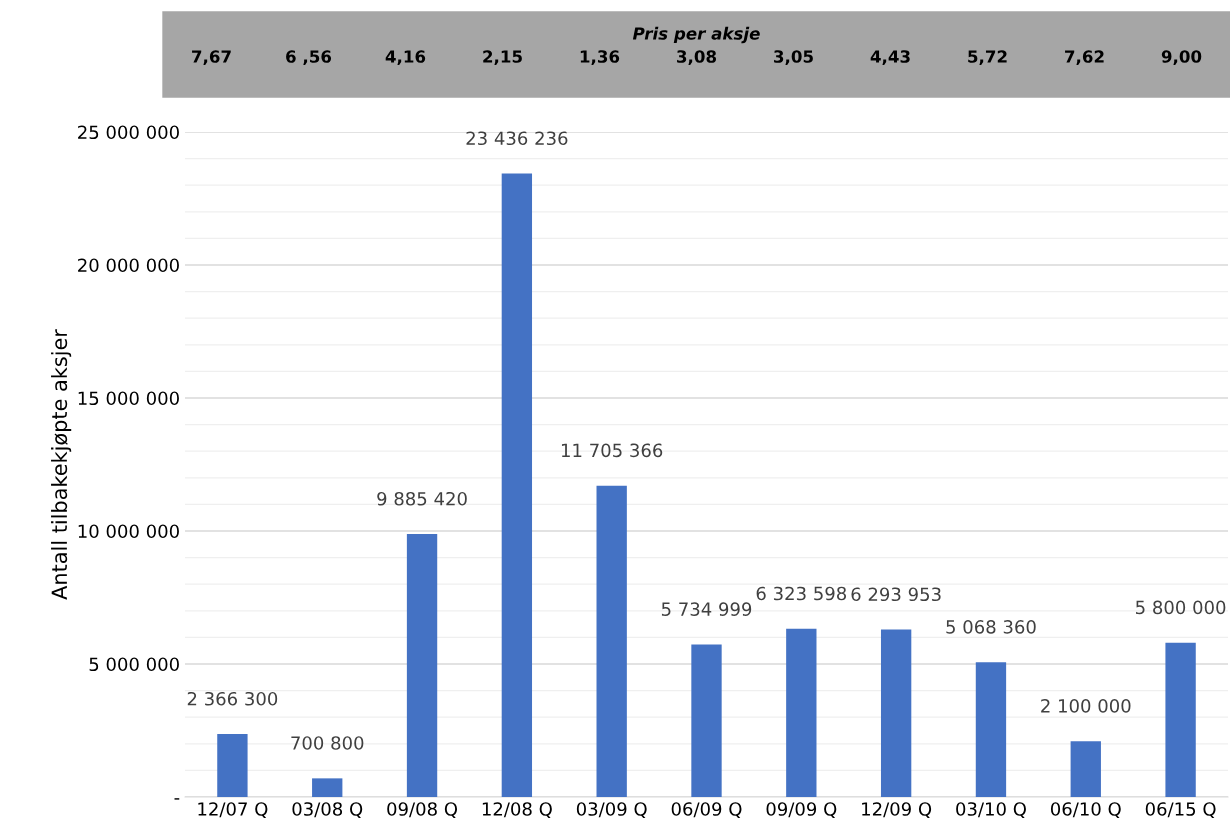  I want to click on y-tick-label: 20 000 000, so click(128, 265).